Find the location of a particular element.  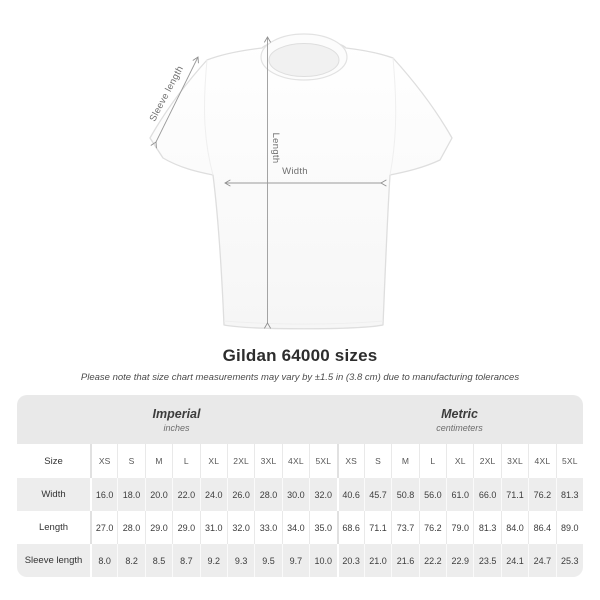

metric-label: Metric is located at coordinates (459, 413).